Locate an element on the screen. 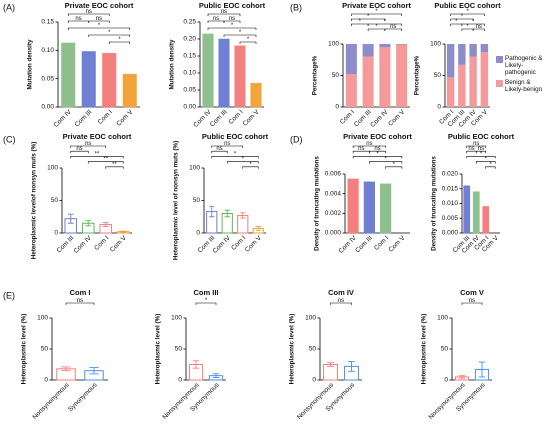  y-axis-label: Heteroplasmic level (%) is located at coordinates (158, 349).